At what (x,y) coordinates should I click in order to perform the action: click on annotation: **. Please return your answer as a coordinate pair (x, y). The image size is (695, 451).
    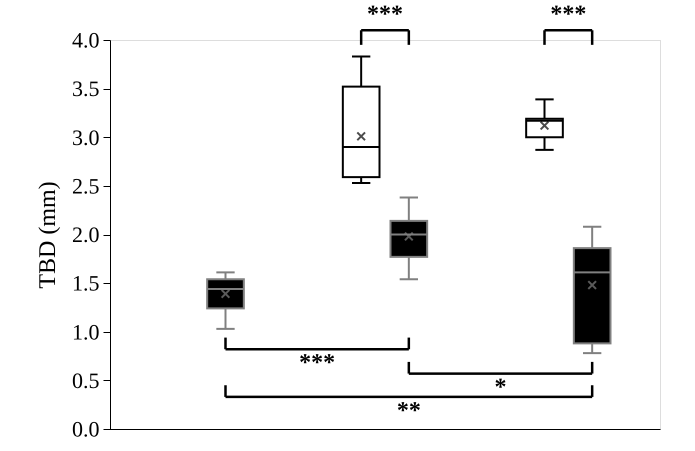
    Looking at the image, I should click on (408, 411).